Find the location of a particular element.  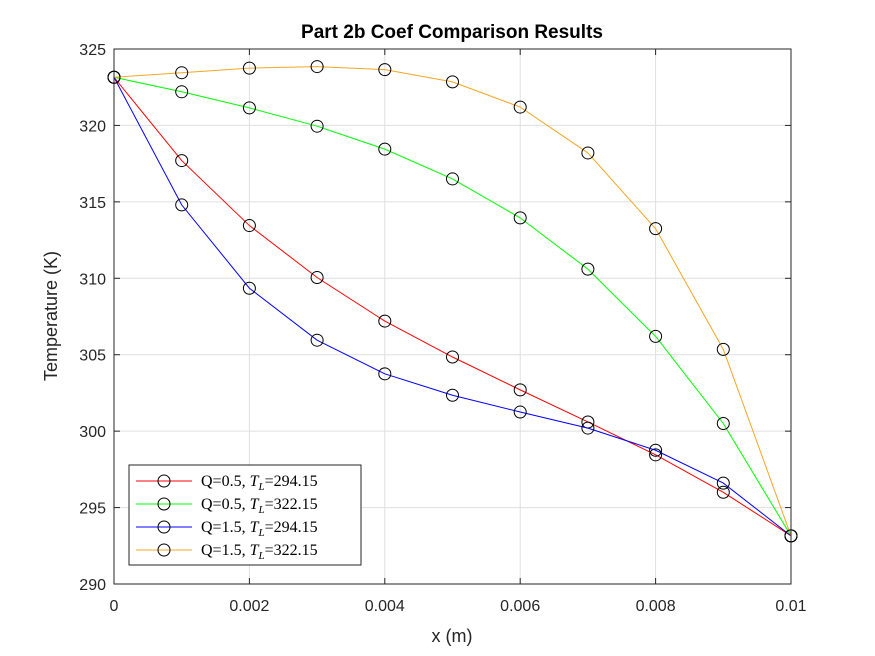

legend-label: Q=1.5, TL=322.15 is located at coordinates (259, 552).